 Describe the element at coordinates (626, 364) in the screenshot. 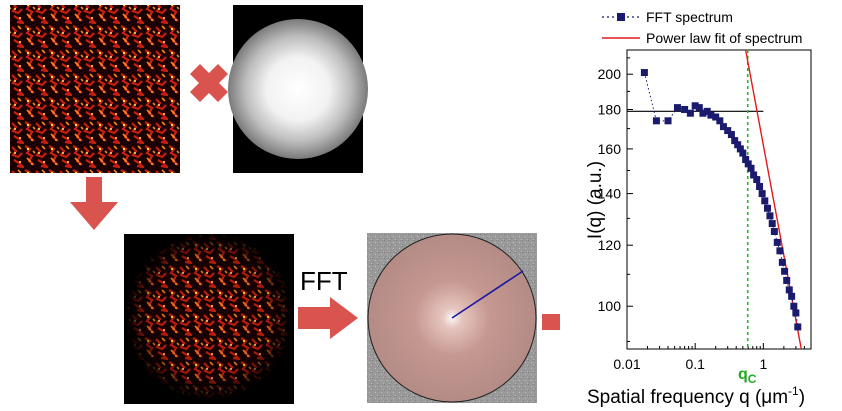

I see `x-tick-label: 0.01` at that location.